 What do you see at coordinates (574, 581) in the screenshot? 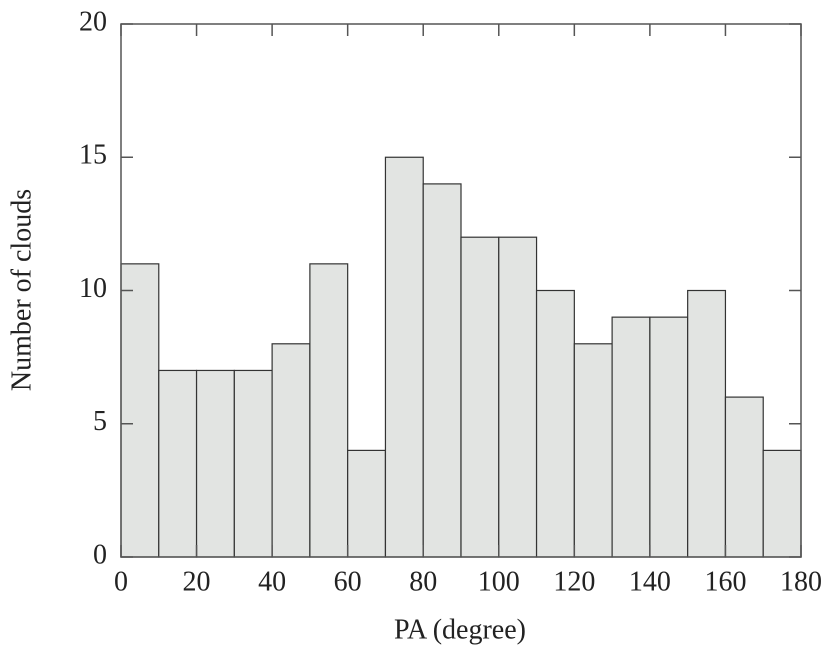
I see `x-tick-label: 120` at bounding box center [574, 581].